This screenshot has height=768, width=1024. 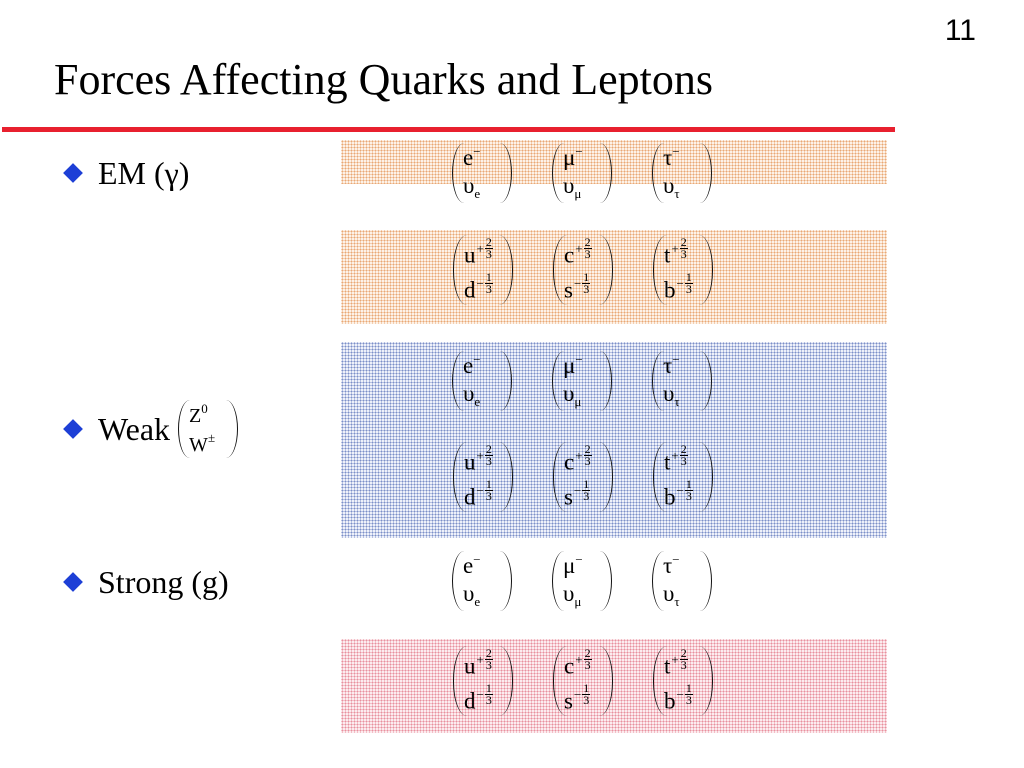 I want to click on strong-lepton-row: e− υe μ− υμ τ− υτ, so click(x=597, y=581).